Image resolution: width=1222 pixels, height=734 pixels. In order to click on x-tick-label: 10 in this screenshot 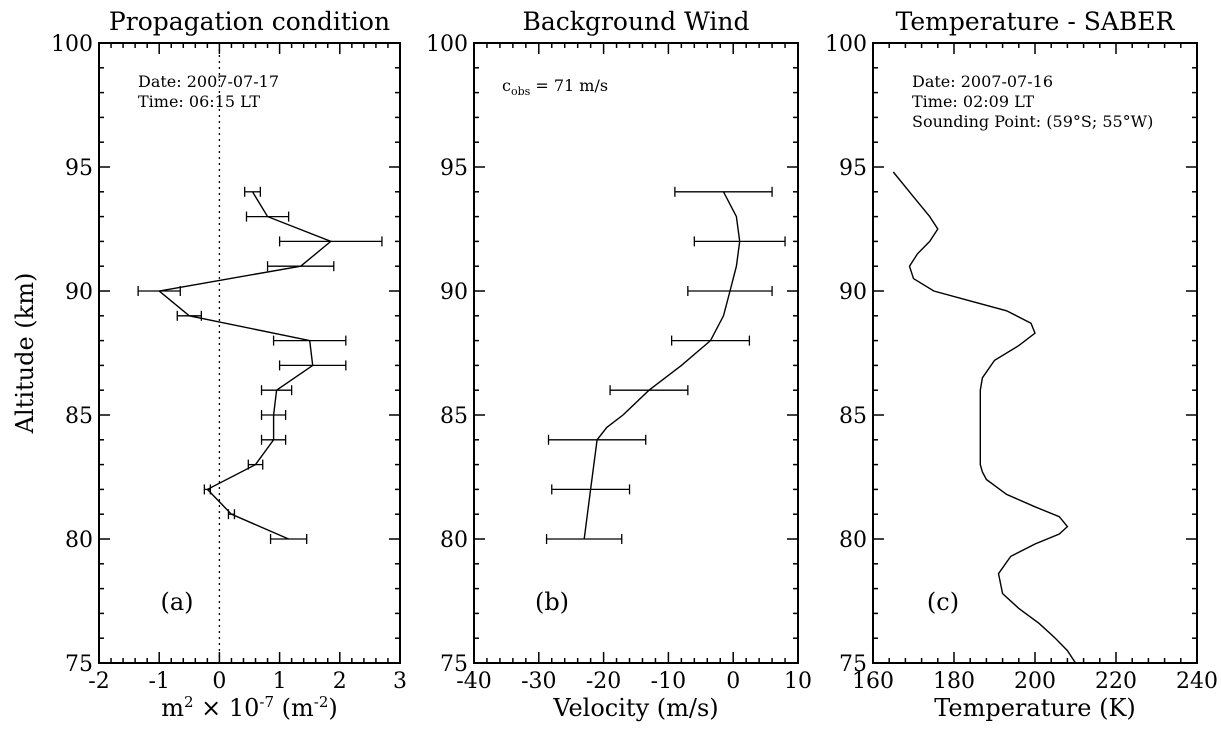, I will do `click(798, 681)`.